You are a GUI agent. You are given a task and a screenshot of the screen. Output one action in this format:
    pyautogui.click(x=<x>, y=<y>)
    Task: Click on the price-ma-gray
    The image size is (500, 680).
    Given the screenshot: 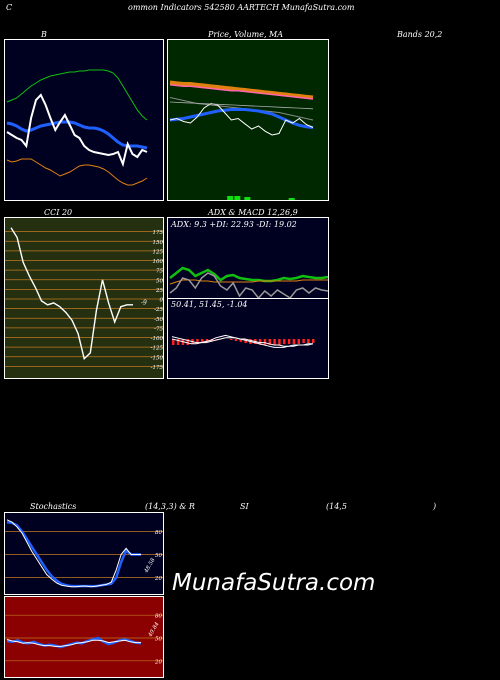 What is the action you would take?
    pyautogui.click(x=241, y=105)
    